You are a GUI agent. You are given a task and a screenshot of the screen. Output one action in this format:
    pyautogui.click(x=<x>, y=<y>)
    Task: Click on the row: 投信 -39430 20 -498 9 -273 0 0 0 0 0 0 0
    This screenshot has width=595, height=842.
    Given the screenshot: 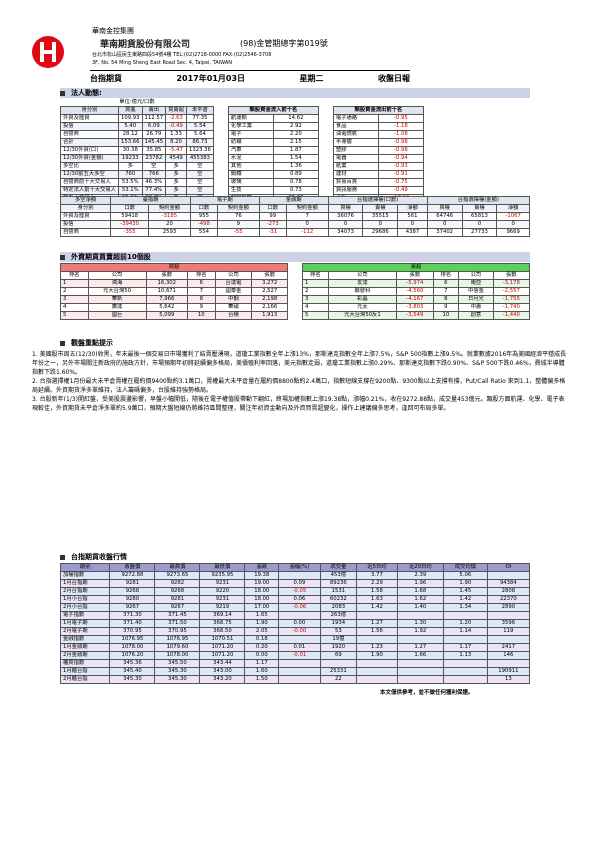 What is the action you would take?
    pyautogui.click(x=294, y=224)
    